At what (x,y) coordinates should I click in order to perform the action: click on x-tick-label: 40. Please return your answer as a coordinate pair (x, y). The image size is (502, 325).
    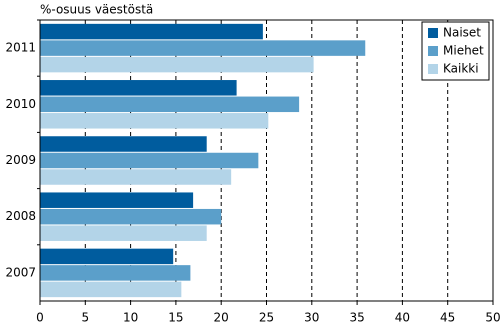
    Looking at the image, I should click on (402, 318).